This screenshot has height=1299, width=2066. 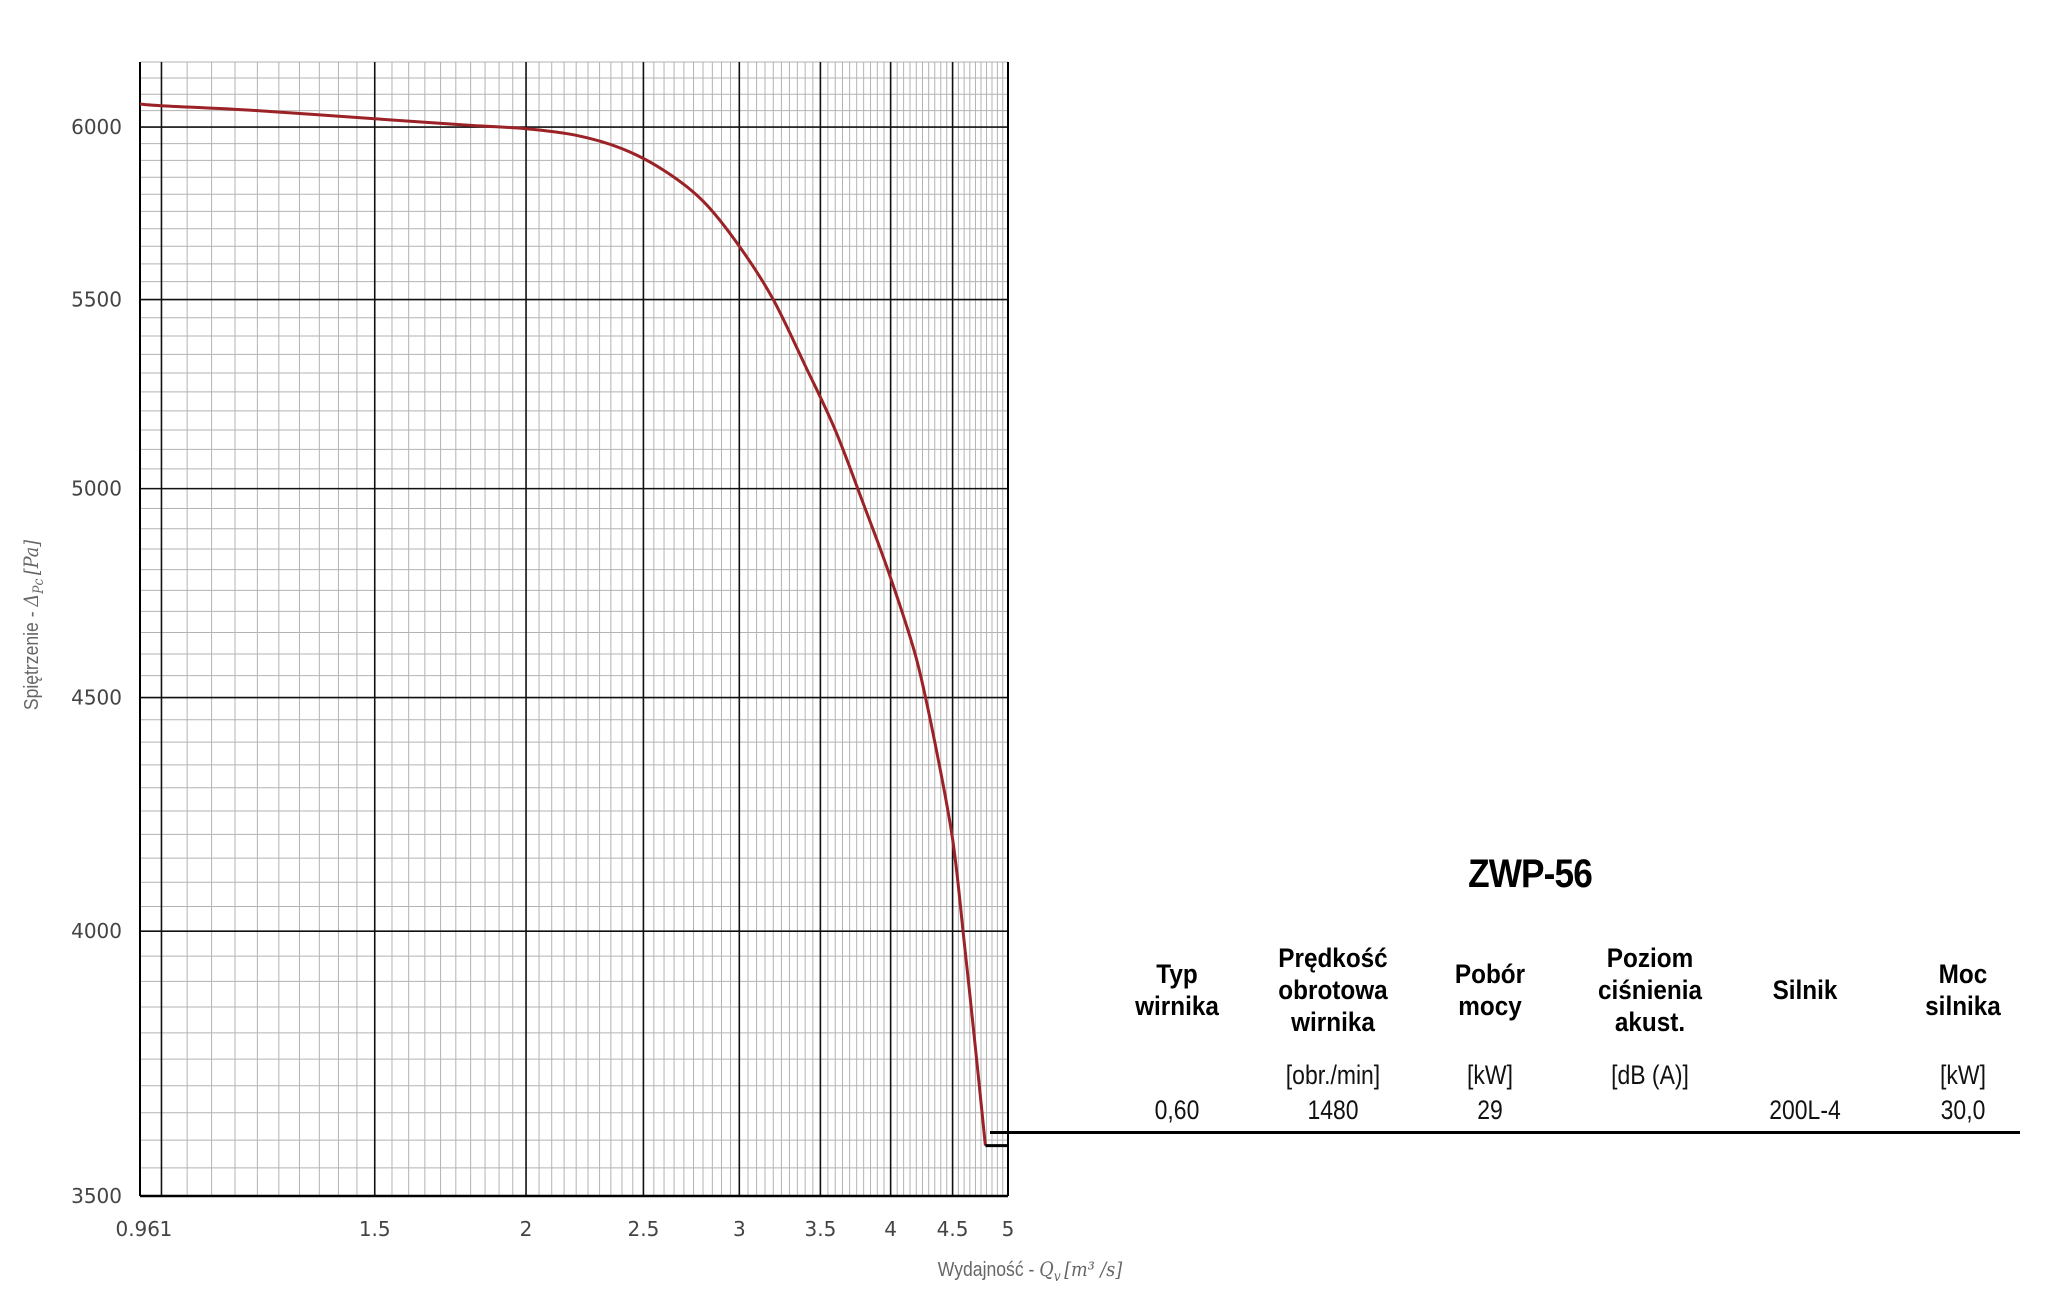 What do you see at coordinates (1490, 1110) in the screenshot?
I see `spec-value: 29` at bounding box center [1490, 1110].